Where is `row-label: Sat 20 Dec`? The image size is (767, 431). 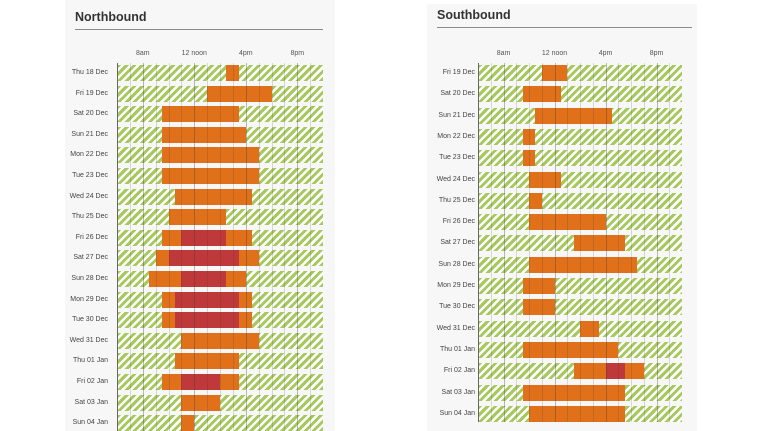 row-label: Sat 20 Dec is located at coordinates (90, 114).